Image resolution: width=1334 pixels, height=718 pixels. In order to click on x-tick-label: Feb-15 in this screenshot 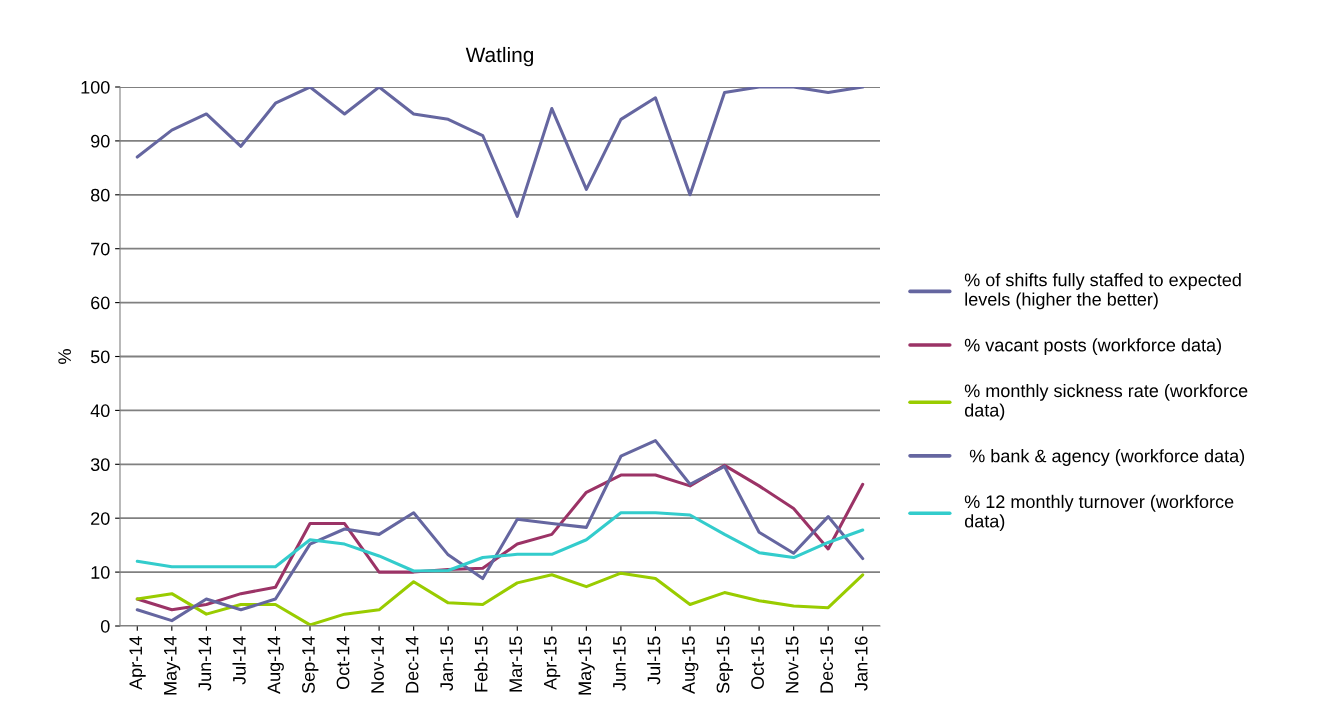, I will do `click(481, 664)`.